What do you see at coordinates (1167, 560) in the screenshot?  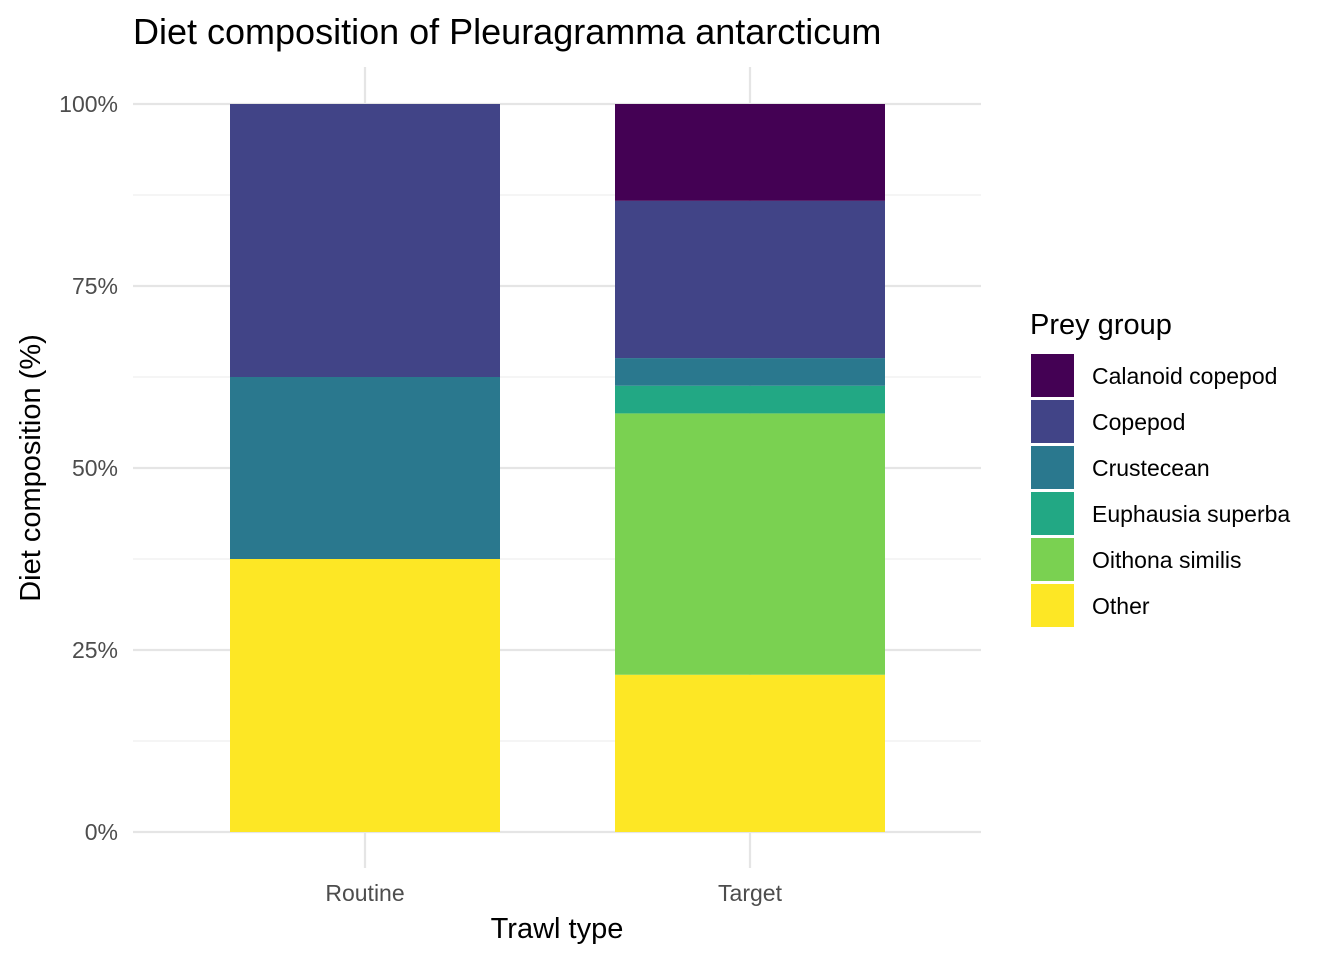 I see `legend-label: Oithona similis` at bounding box center [1167, 560].